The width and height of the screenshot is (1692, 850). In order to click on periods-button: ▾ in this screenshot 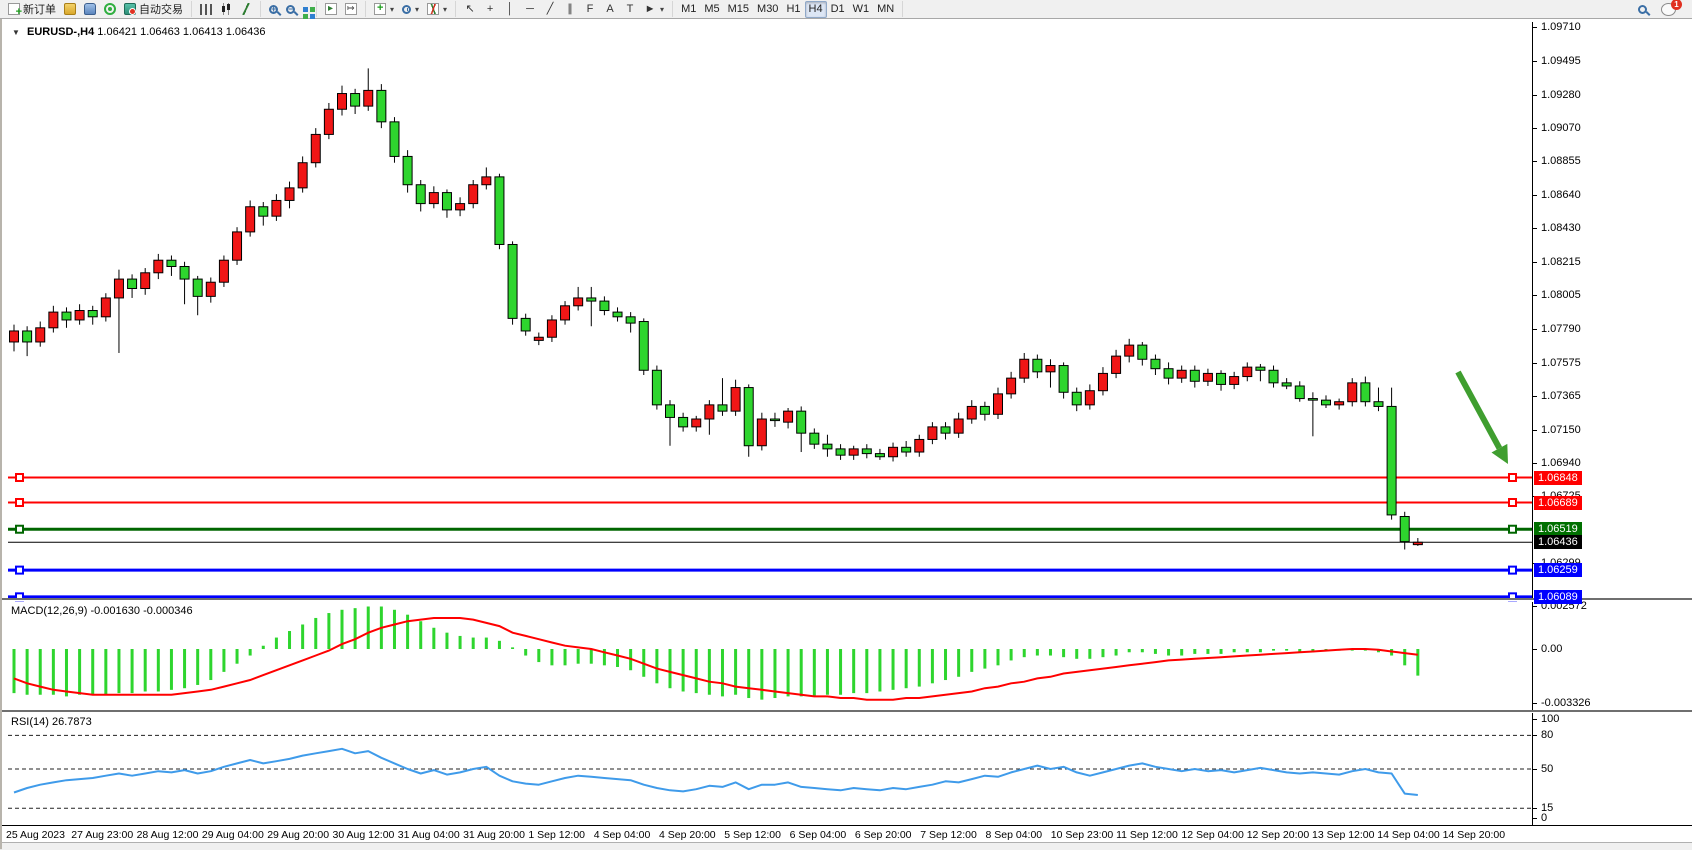, I will do `click(410, 9)`.